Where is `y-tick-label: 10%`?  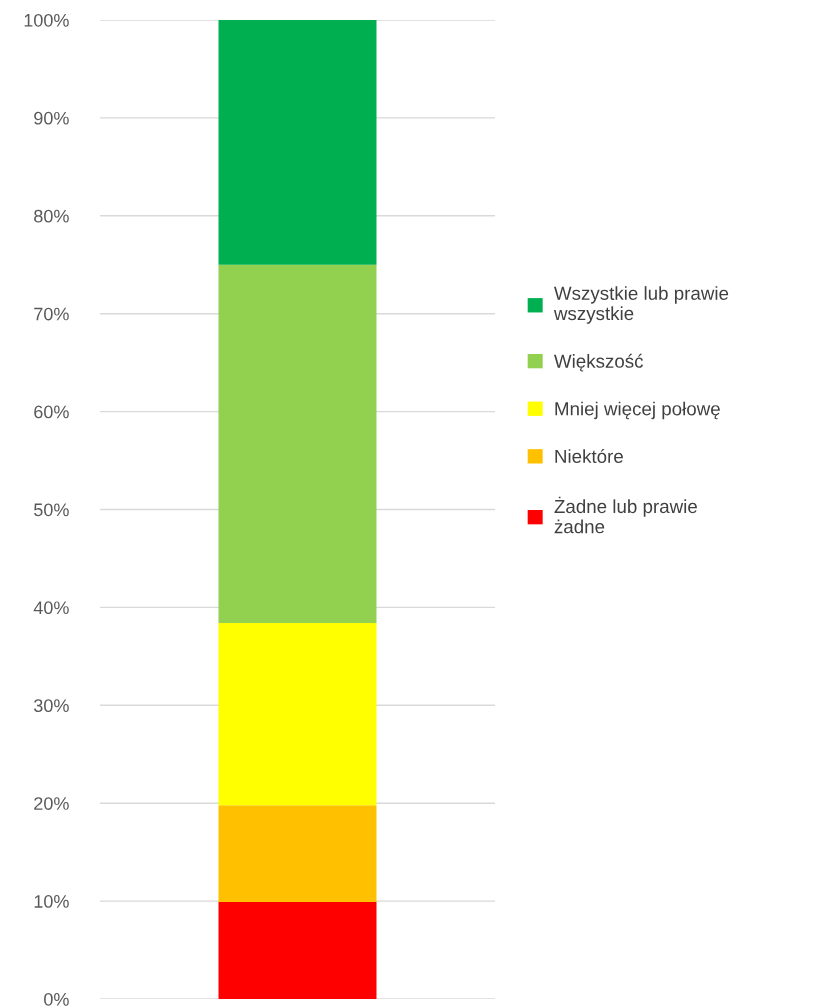
y-tick-label: 10% is located at coordinates (51, 901).